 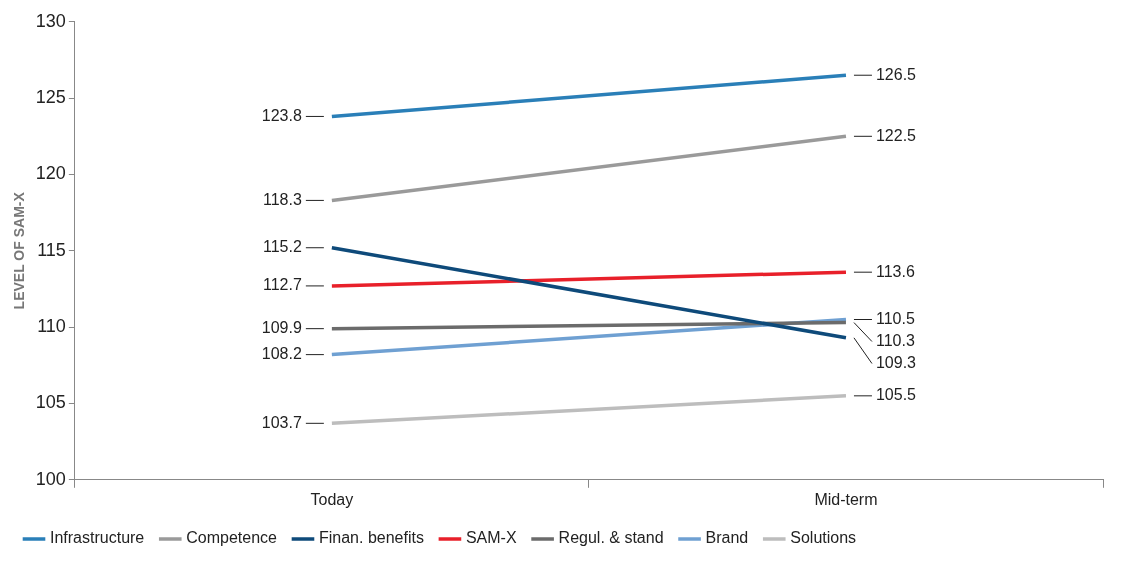 I want to click on legend-label: Brand, so click(x=727, y=538).